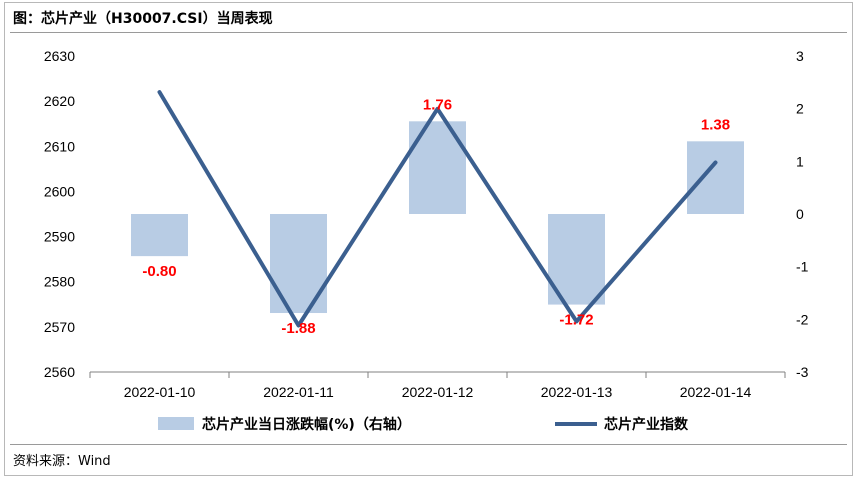 The height and width of the screenshot is (481, 857). I want to click on left-tick-label: 2600, so click(59, 191).